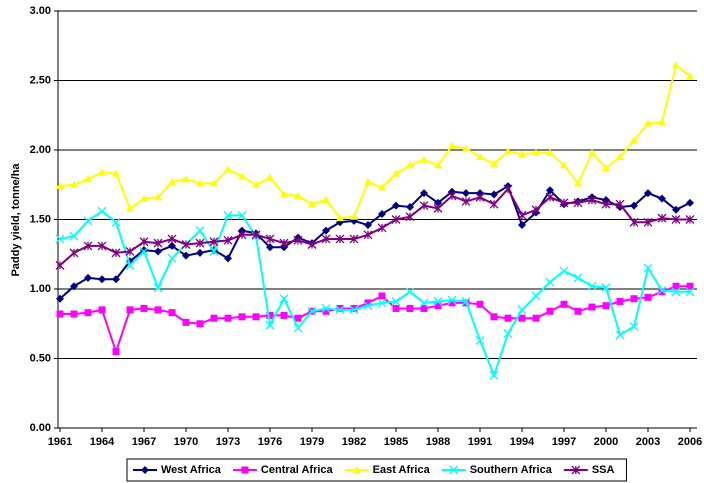  I want to click on legend-label: Central Africa, so click(297, 470).